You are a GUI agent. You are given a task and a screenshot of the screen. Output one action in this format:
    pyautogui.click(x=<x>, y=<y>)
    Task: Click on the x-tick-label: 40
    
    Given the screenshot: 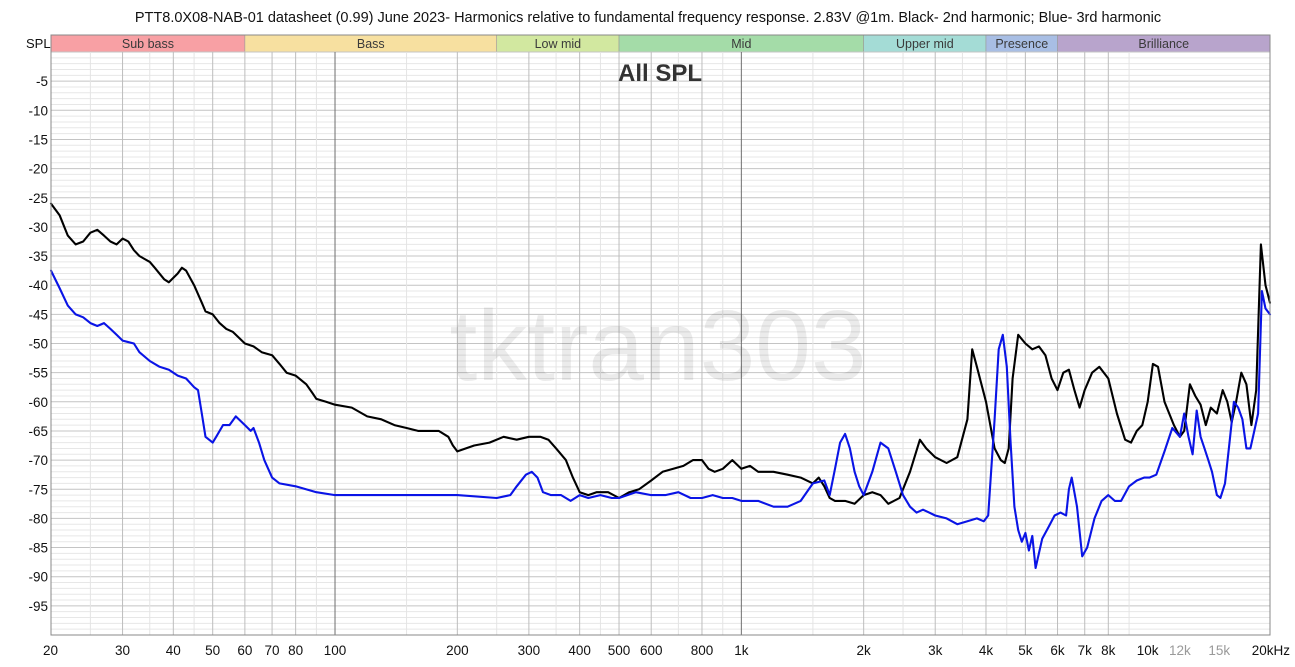 What is the action you would take?
    pyautogui.click(x=173, y=650)
    